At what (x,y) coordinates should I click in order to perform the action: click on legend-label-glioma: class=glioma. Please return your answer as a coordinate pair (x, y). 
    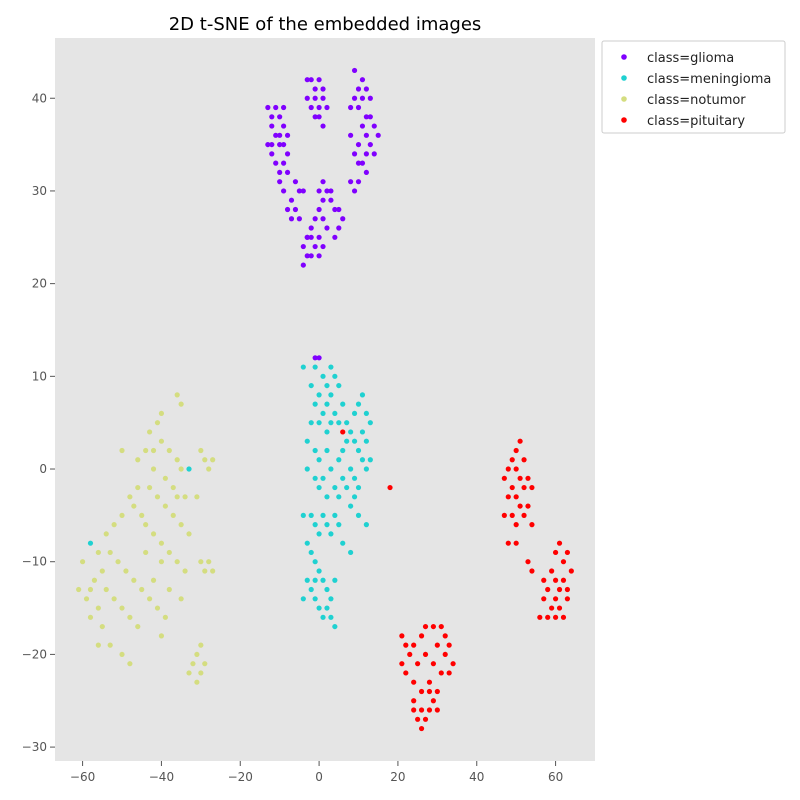
    Looking at the image, I should click on (690, 58).